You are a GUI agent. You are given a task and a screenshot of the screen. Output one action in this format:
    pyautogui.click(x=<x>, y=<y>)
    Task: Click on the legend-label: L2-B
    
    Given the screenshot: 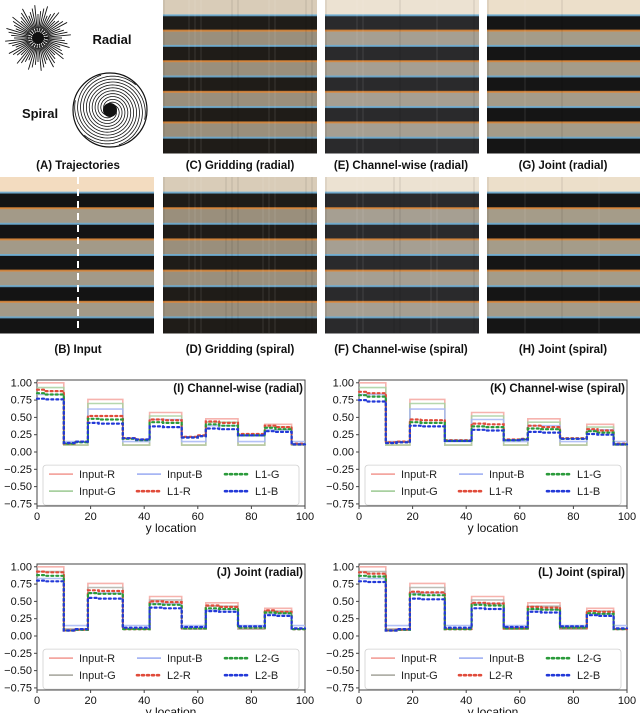 What is the action you would take?
    pyautogui.click(x=266, y=676)
    